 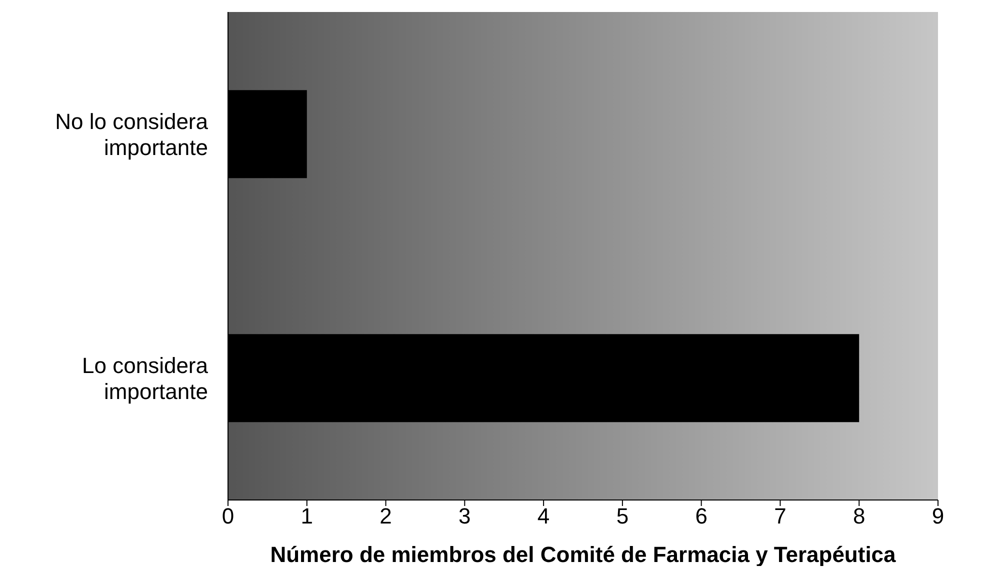 I want to click on x-tick-label: 0, so click(x=228, y=516).